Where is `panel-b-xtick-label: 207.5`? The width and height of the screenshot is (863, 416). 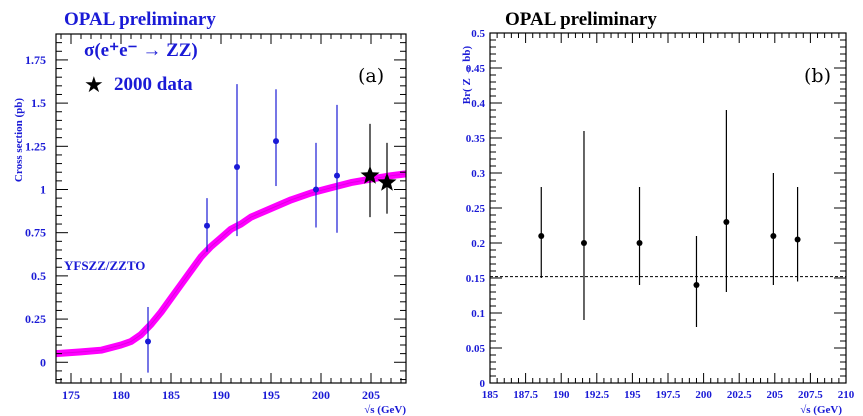
panel-b-xtick-label: 207.5 is located at coordinates (810, 395).